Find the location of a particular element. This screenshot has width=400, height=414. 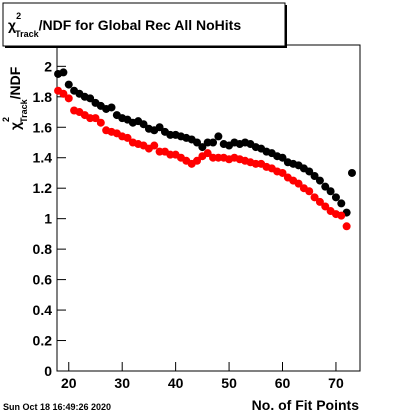

y-tick-label: 0.4 is located at coordinates (43, 310).